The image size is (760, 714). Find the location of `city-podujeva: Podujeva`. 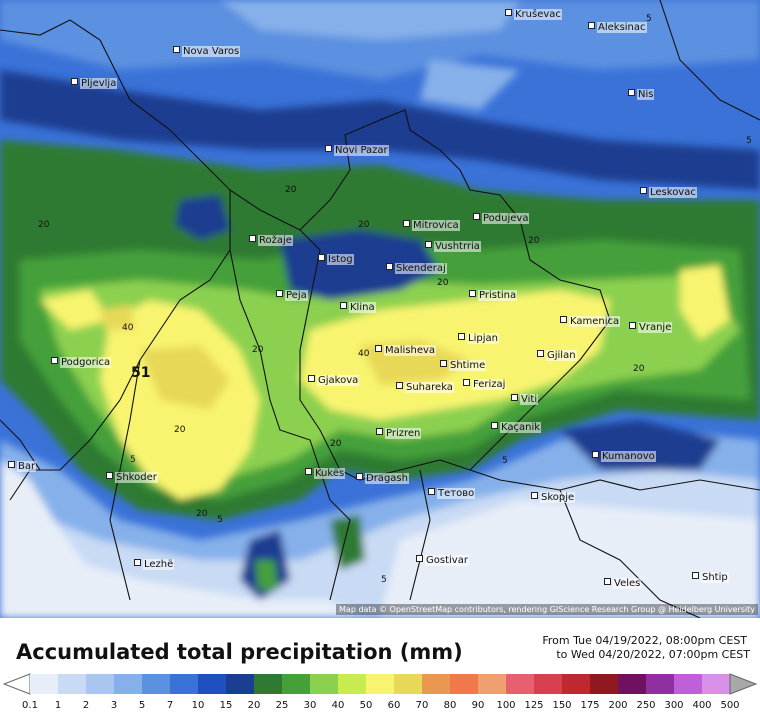

city-podujeva: Podujeva is located at coordinates (501, 218).